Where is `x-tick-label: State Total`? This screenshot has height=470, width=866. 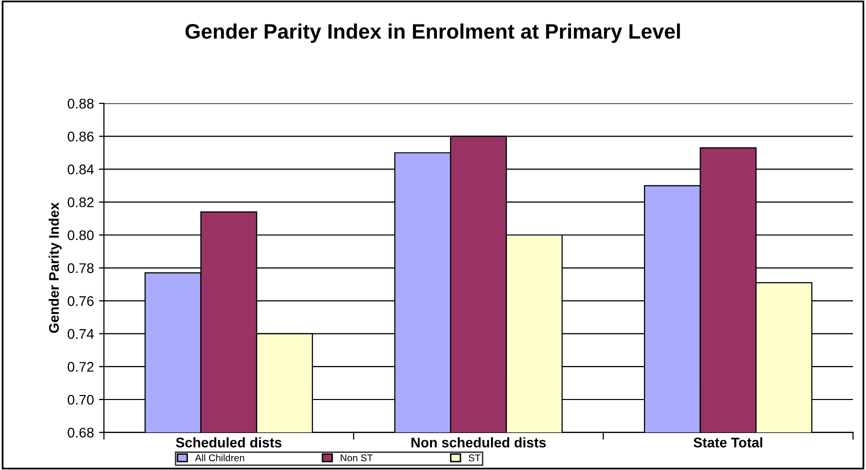 x-tick-label: State Total is located at coordinates (728, 442).